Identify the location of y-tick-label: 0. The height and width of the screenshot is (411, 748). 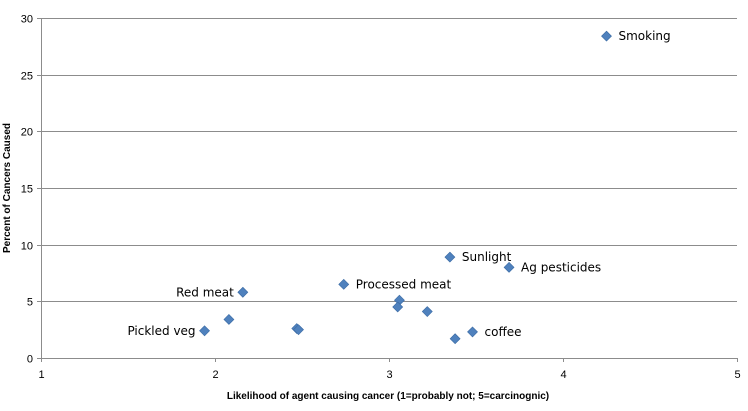
(30, 360).